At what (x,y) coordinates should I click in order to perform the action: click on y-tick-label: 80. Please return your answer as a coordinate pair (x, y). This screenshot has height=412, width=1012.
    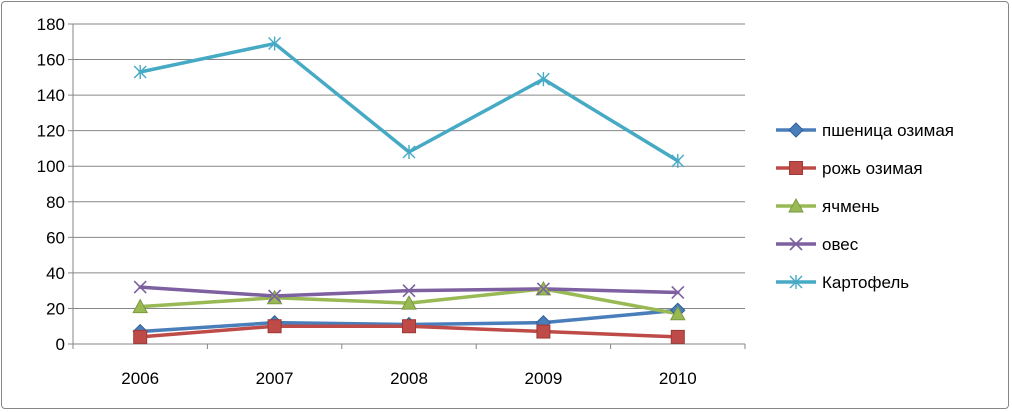
    Looking at the image, I should click on (55, 202).